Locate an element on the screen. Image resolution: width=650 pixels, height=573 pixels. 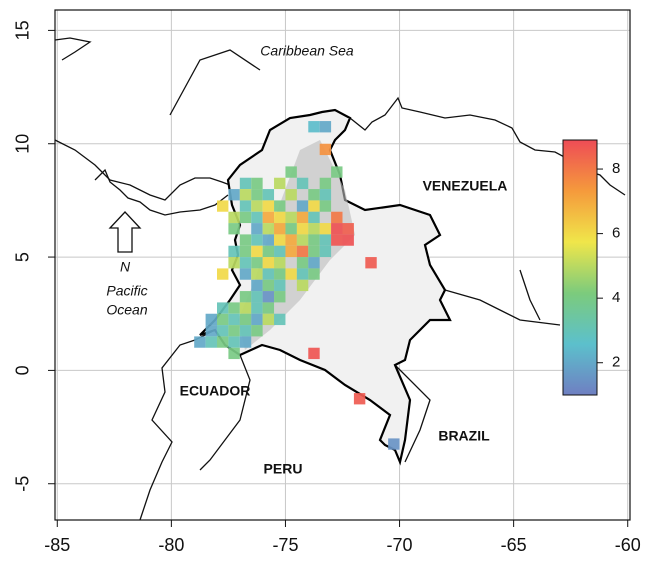
colorbar-tick-label: 2 is located at coordinates (616, 362).